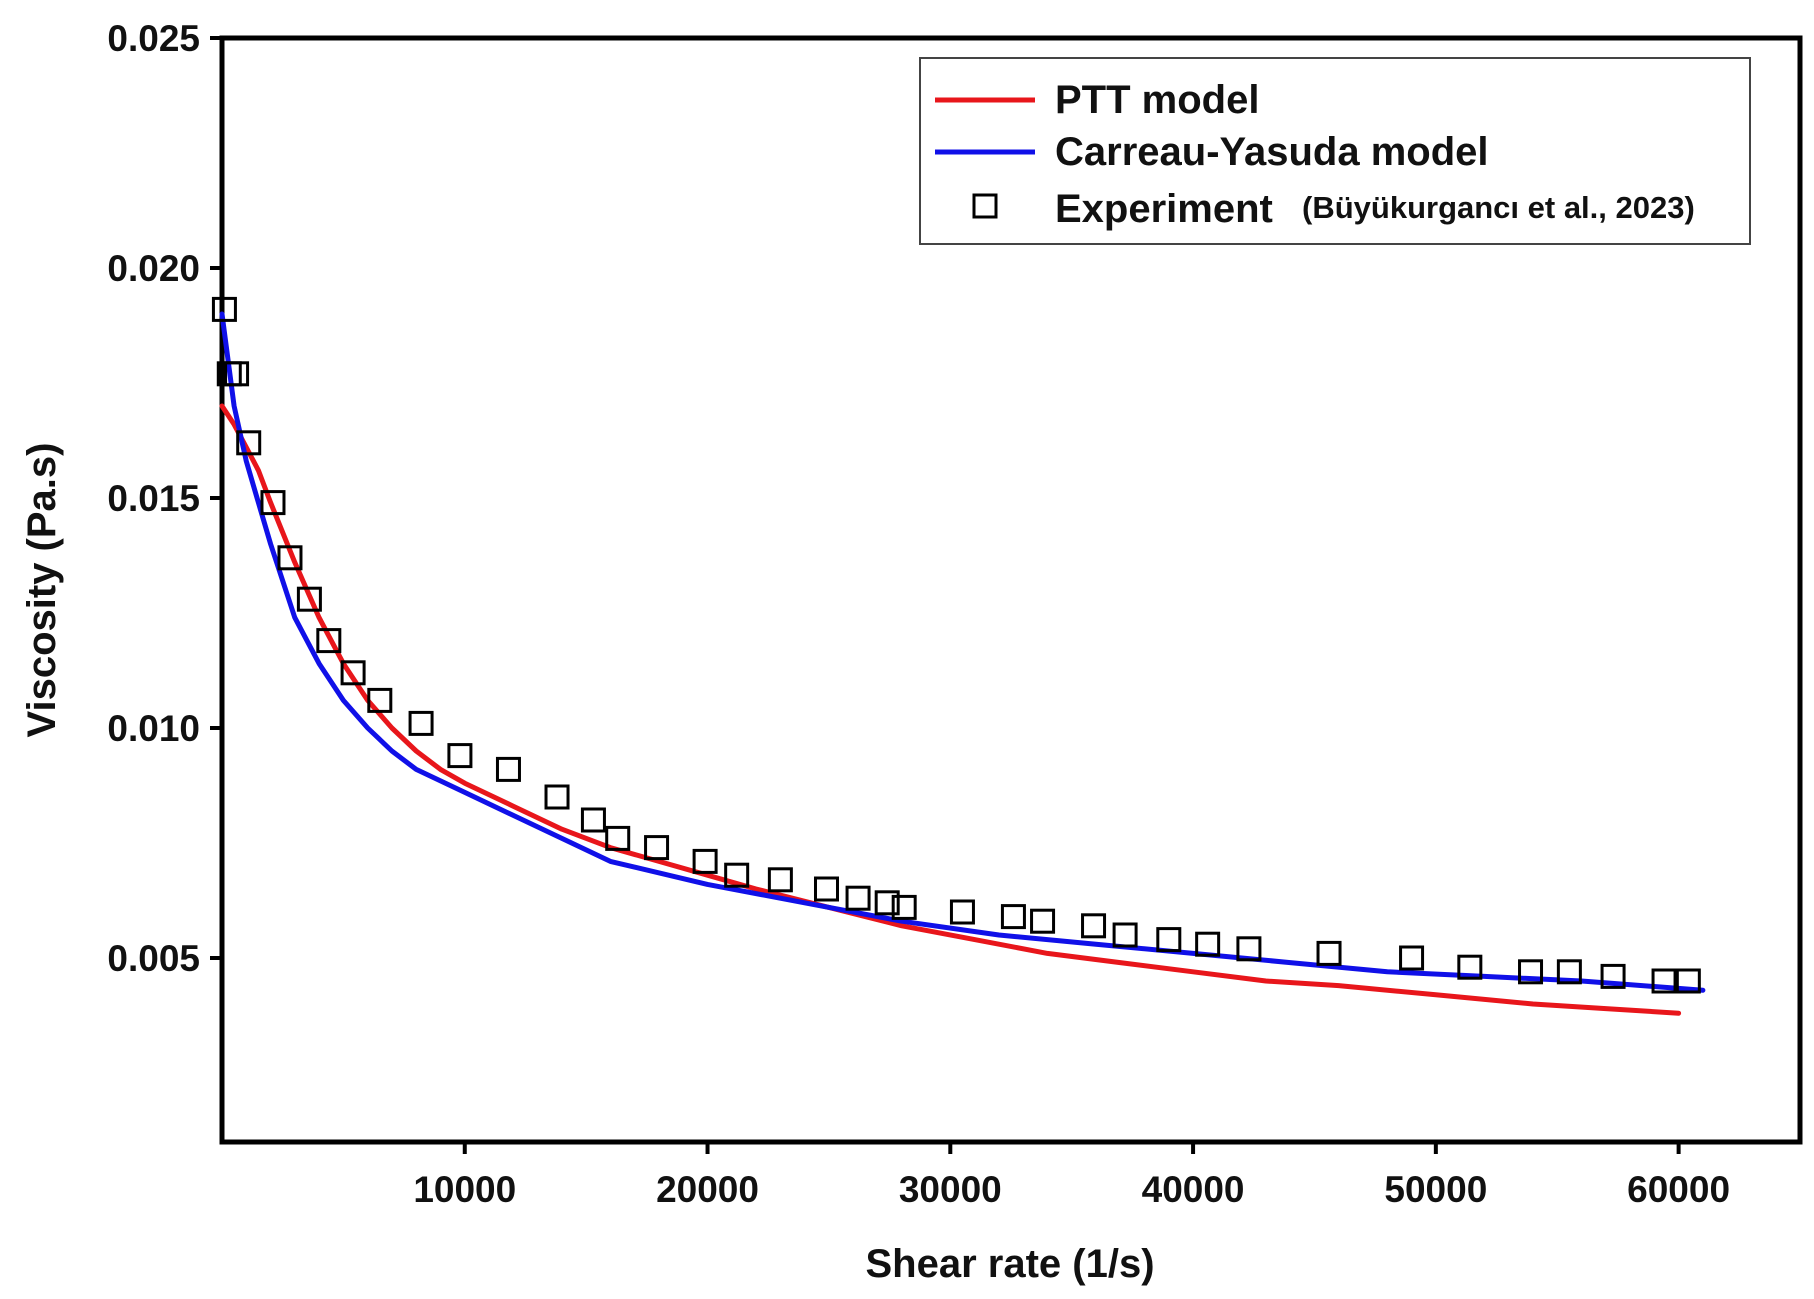  I want to click on x-tick-label: 10000, so click(464, 1189).